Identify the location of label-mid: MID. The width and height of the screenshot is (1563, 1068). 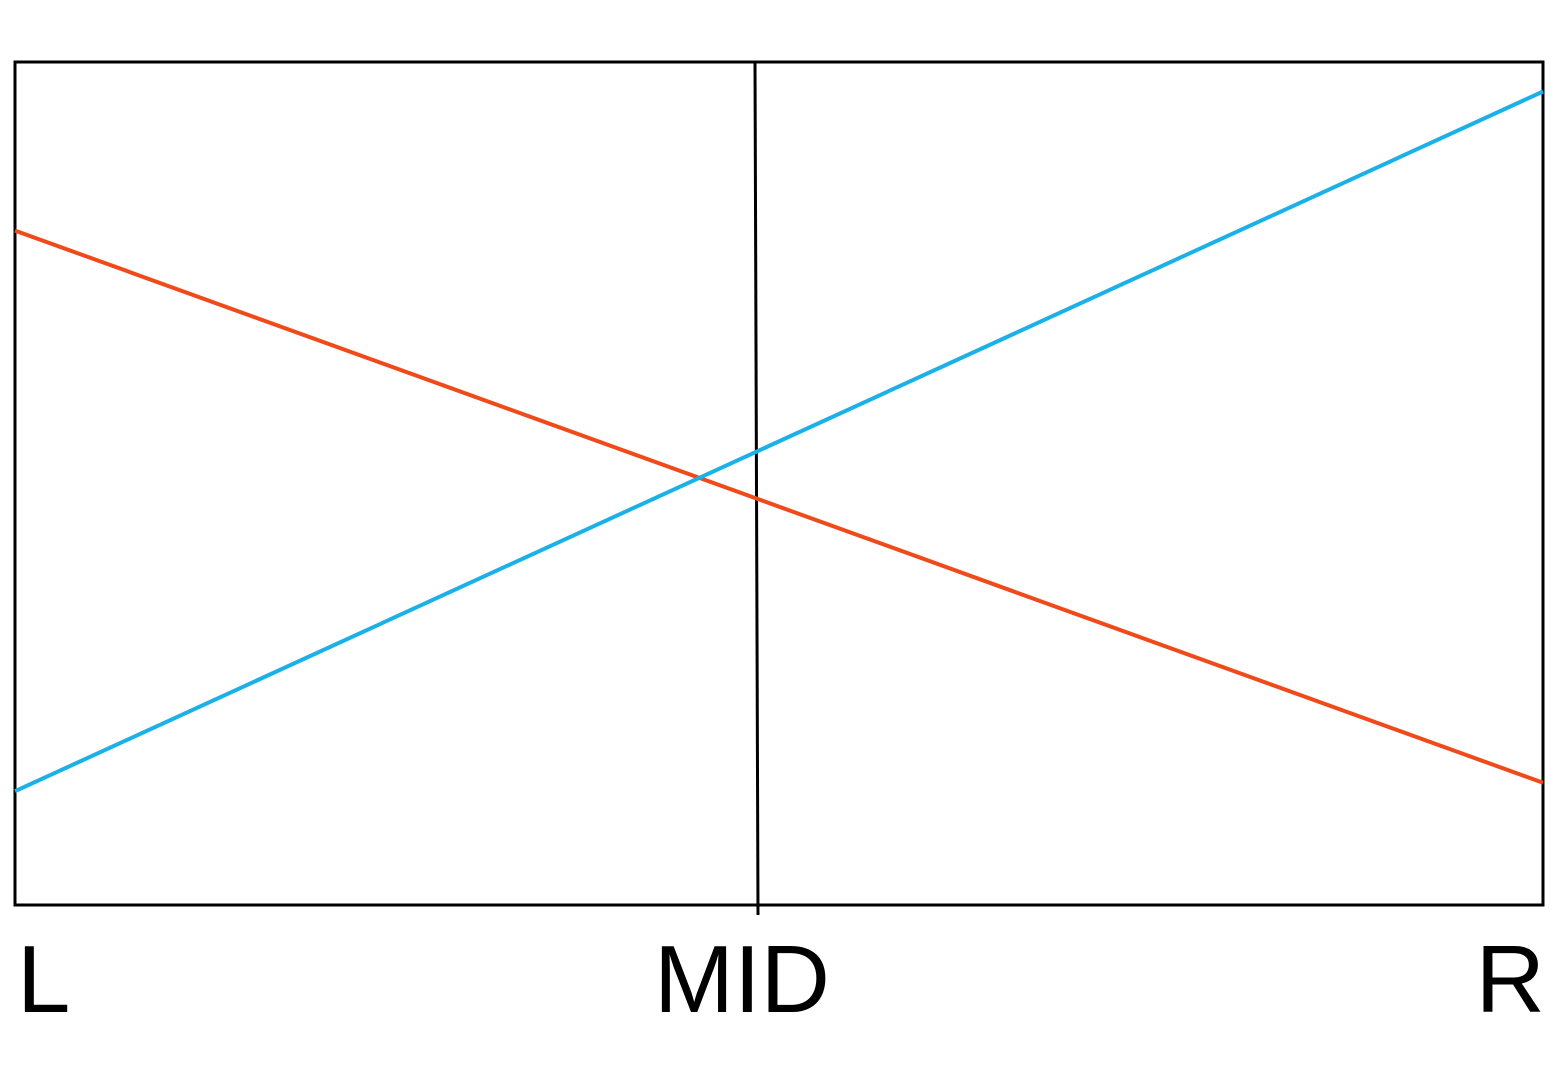
(742, 979).